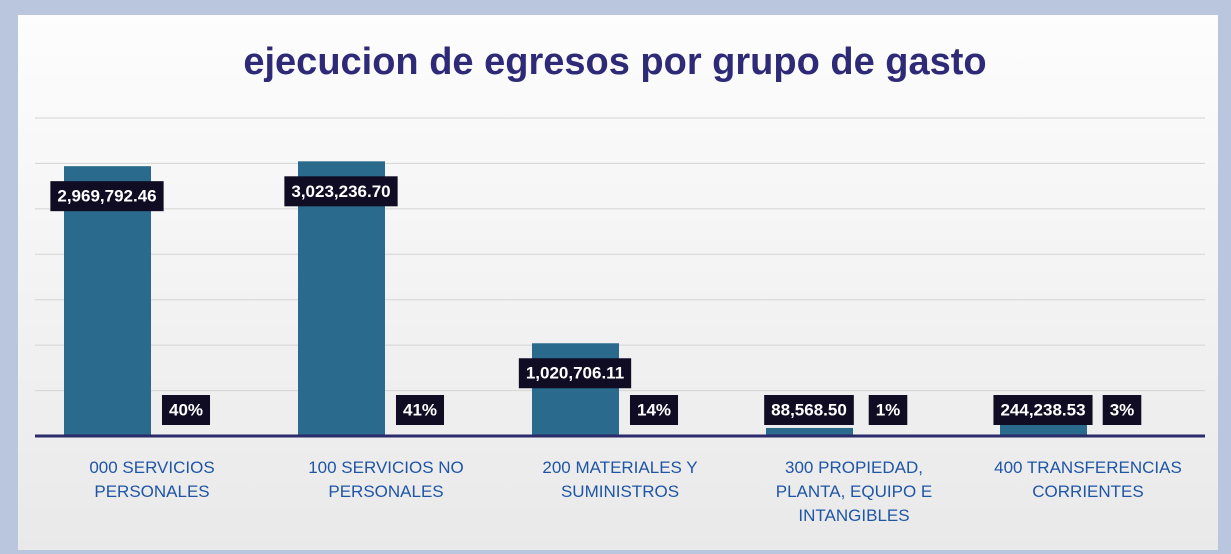  Describe the element at coordinates (1088, 479) in the screenshot. I see `x-tick-label: 400 TRANSFERENCIAS CORRIENTES` at that location.